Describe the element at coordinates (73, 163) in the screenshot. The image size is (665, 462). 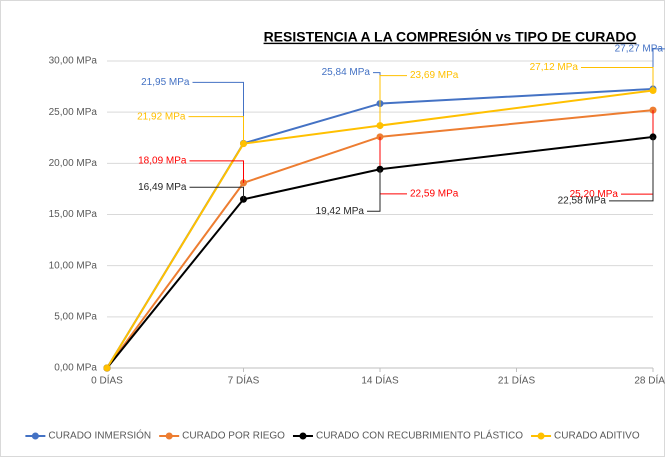
I see `y-tick-label: 20,00 MPa` at that location.